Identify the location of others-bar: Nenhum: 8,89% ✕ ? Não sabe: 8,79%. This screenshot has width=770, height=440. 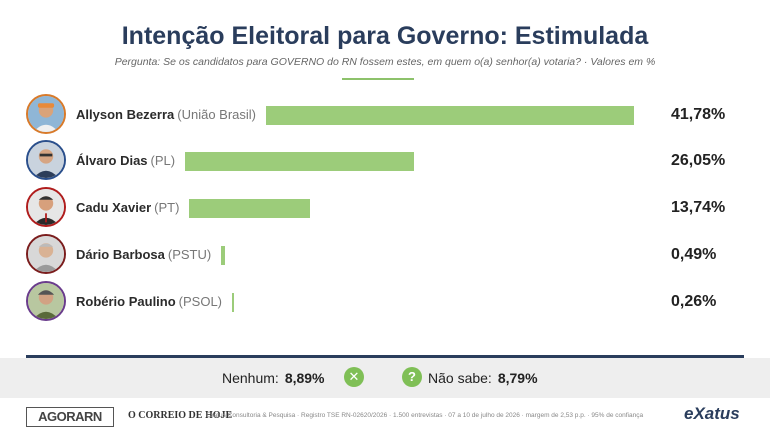
(385, 378).